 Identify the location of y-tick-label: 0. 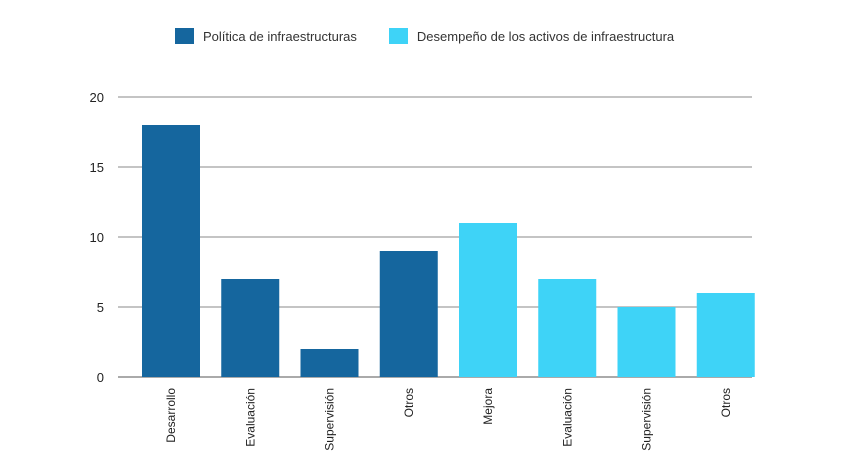
(100, 377).